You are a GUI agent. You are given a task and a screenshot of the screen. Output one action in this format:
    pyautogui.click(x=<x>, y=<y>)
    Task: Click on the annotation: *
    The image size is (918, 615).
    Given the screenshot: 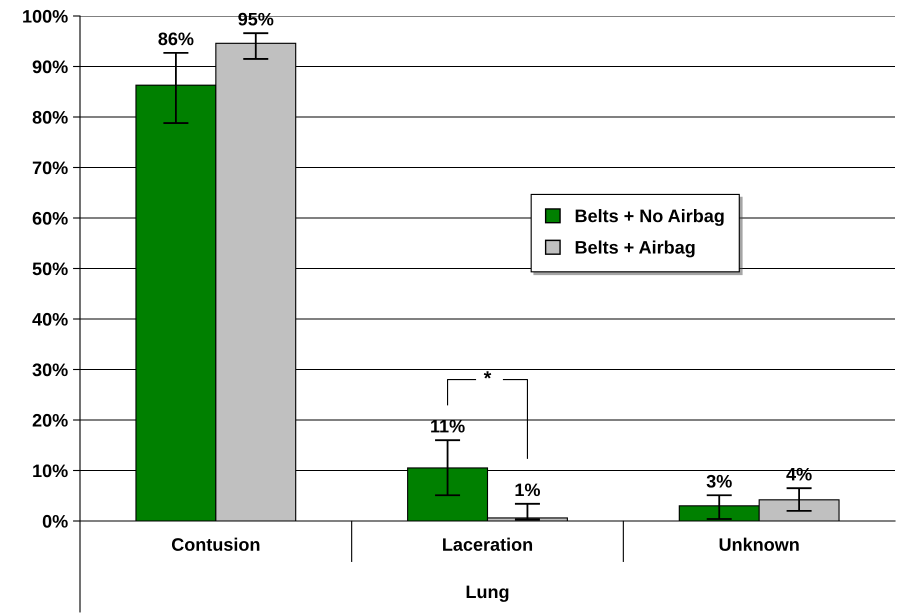 What is the action you would take?
    pyautogui.click(x=488, y=374)
    